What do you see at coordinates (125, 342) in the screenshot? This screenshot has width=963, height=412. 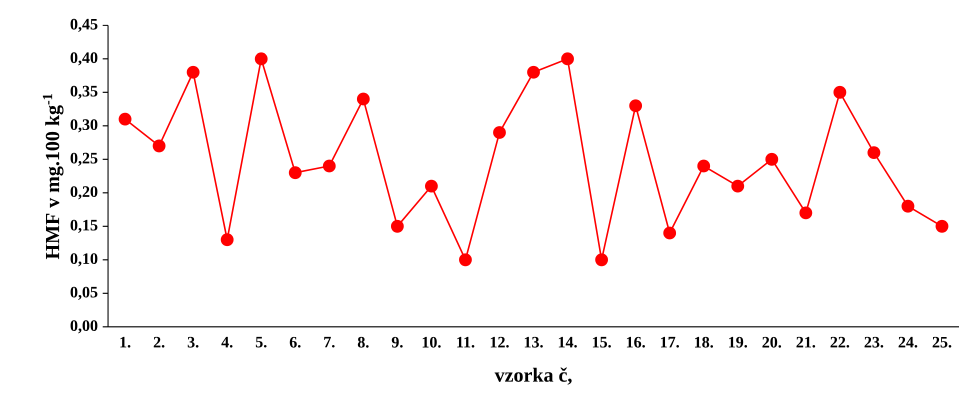 I see `x-tick-label: 1.` at bounding box center [125, 342].